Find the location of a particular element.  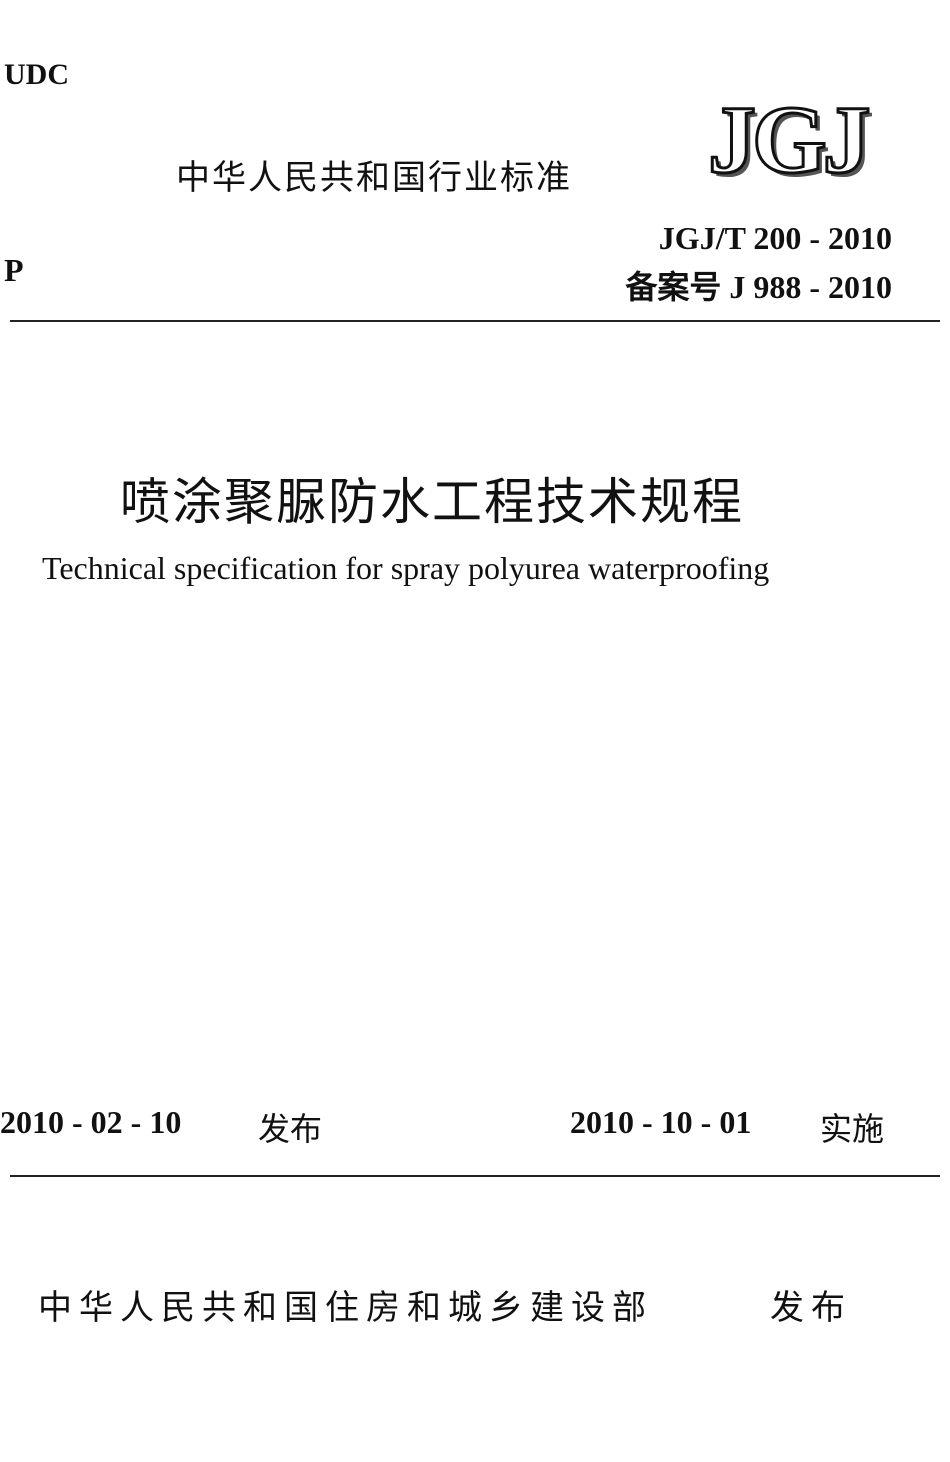

publisher: 中华人民共和国住房和城乡建设部 is located at coordinates (345, 1308).